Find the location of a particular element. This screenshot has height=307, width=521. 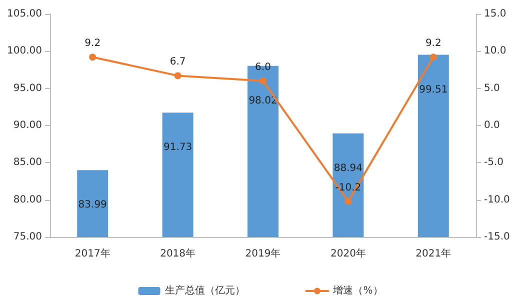

data-label: 6.7 is located at coordinates (178, 62).